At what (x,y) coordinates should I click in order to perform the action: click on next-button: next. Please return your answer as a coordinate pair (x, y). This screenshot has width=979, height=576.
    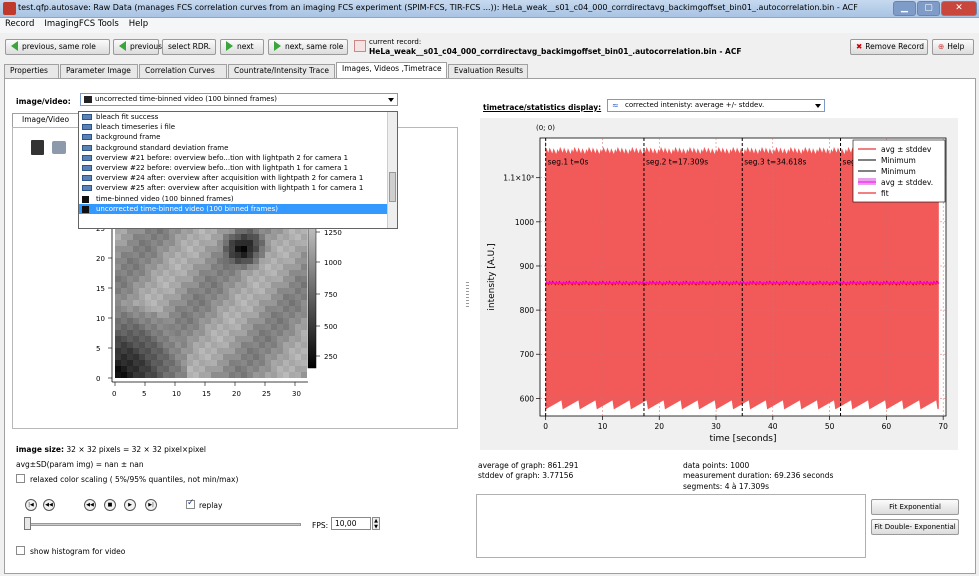
    Looking at the image, I should click on (242, 47).